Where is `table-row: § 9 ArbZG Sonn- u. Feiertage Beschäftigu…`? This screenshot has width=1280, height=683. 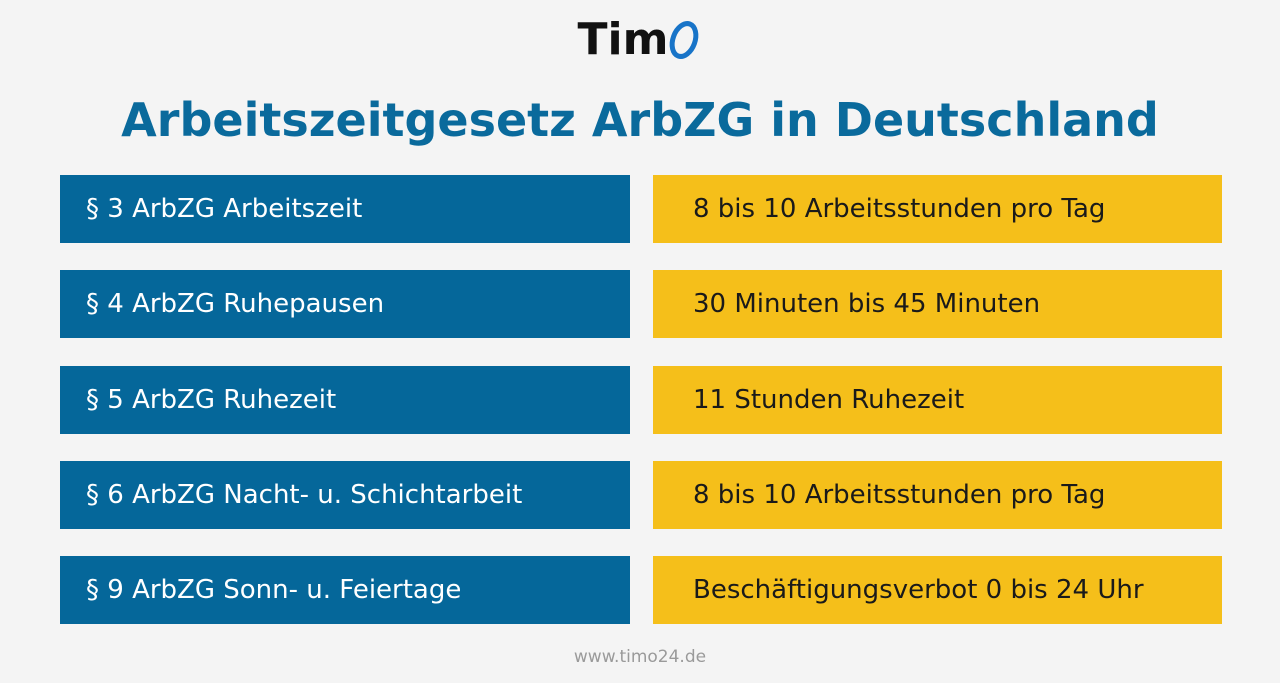 table-row: § 9 ArbZG Sonn- u. Feiertage Beschäftigu… is located at coordinates (641, 590).